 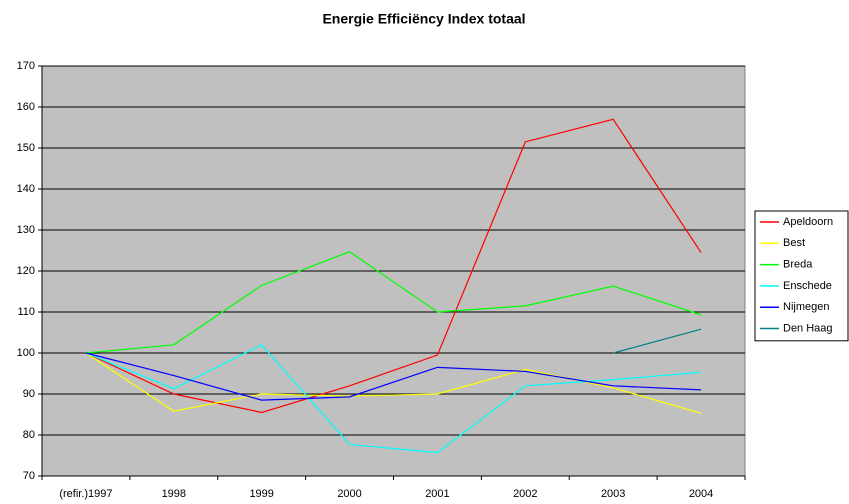 What do you see at coordinates (26, 230) in the screenshot?
I see `y-tick-label: 130` at bounding box center [26, 230].